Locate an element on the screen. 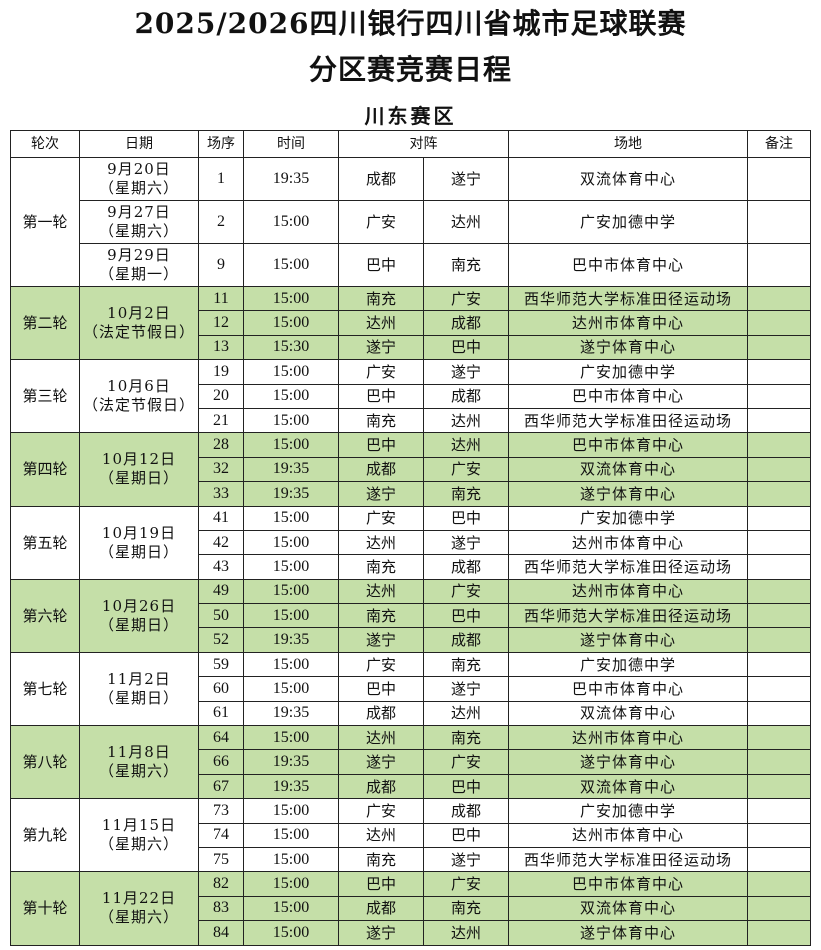 The image size is (821, 950). date-text: 10月12日 is located at coordinates (139, 459).